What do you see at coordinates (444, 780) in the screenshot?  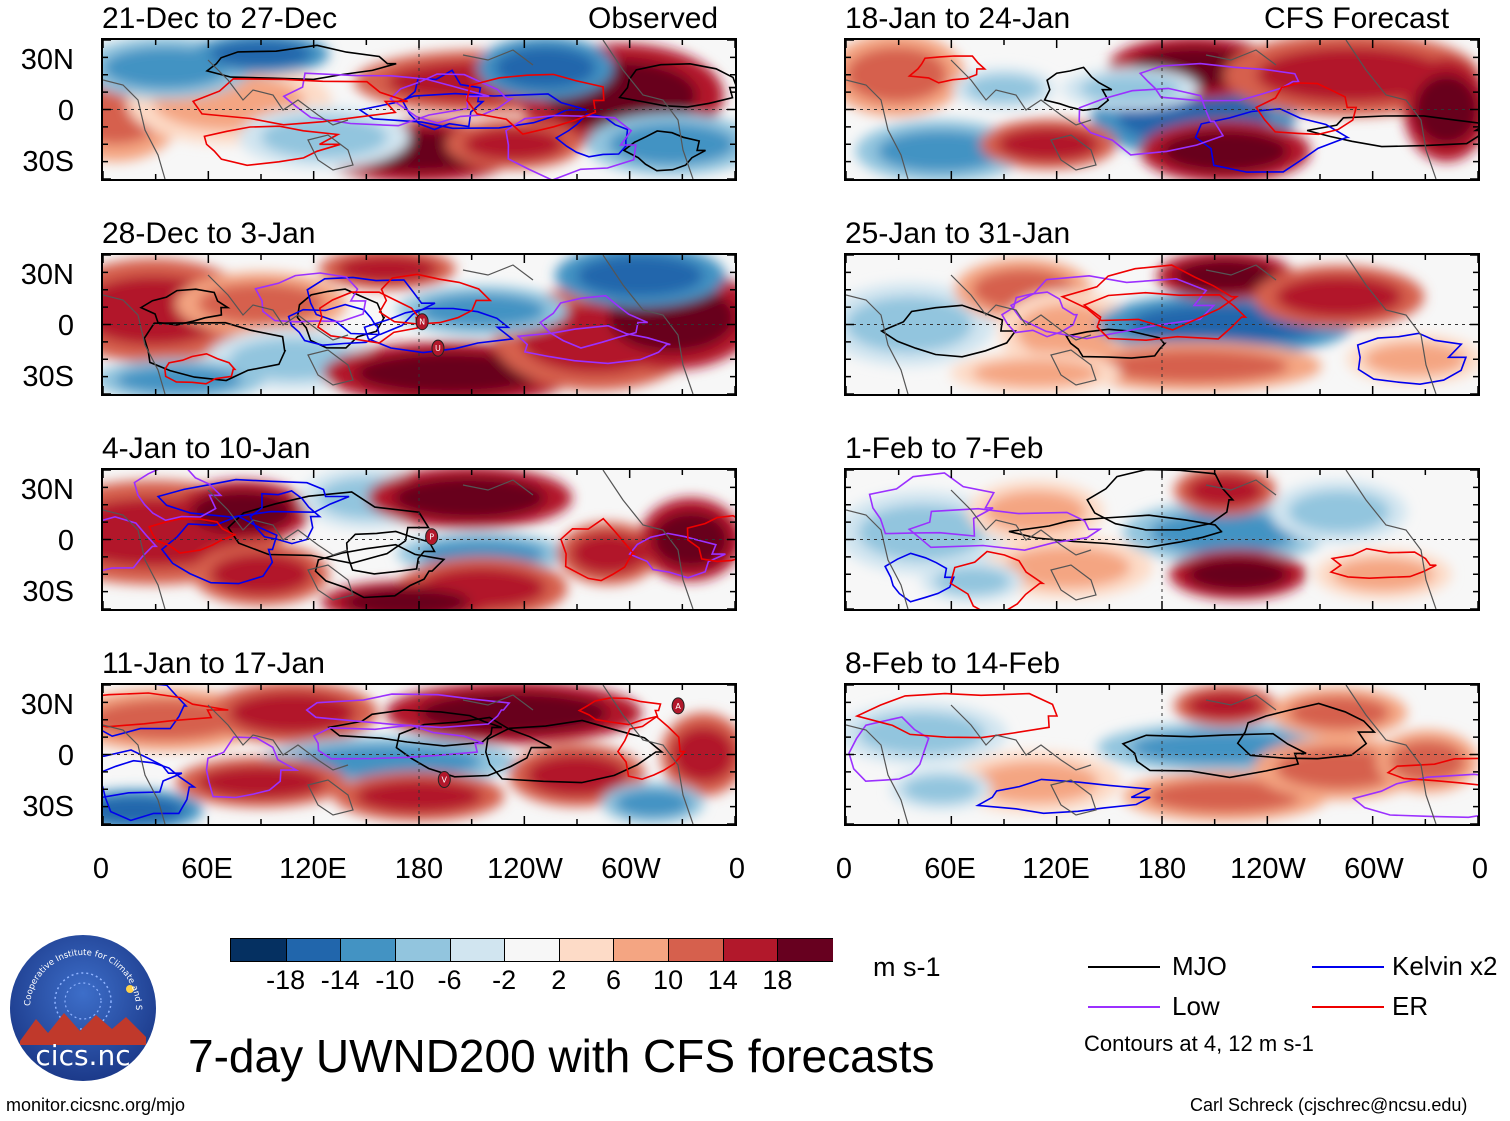 I see `storm-marker: V` at bounding box center [444, 780].